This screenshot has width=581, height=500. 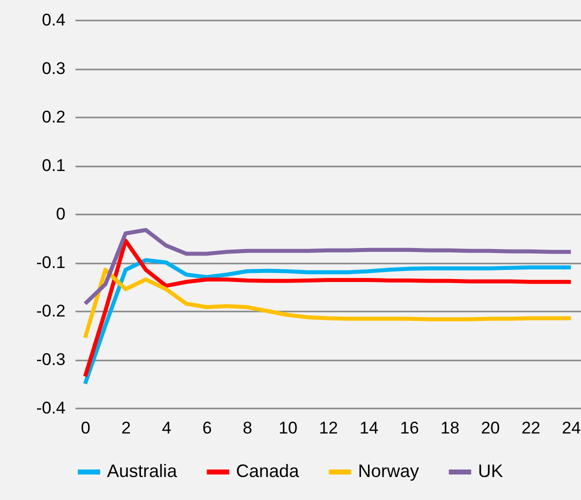 I want to click on legend-label: Australia, so click(x=142, y=471).